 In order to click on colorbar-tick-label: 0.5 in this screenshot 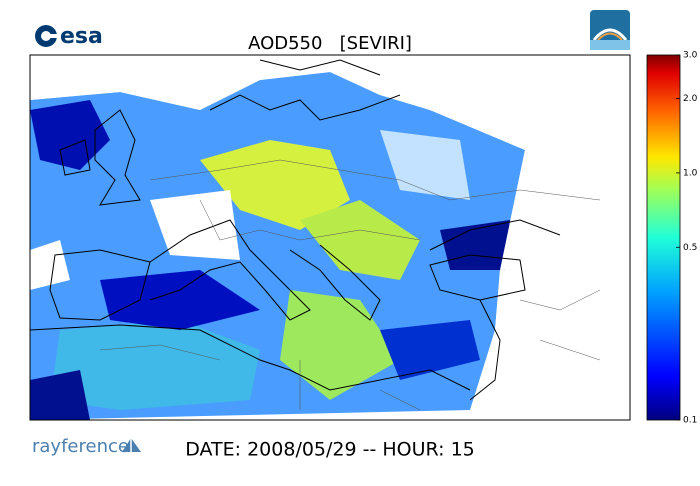, I will do `click(690, 248)`.